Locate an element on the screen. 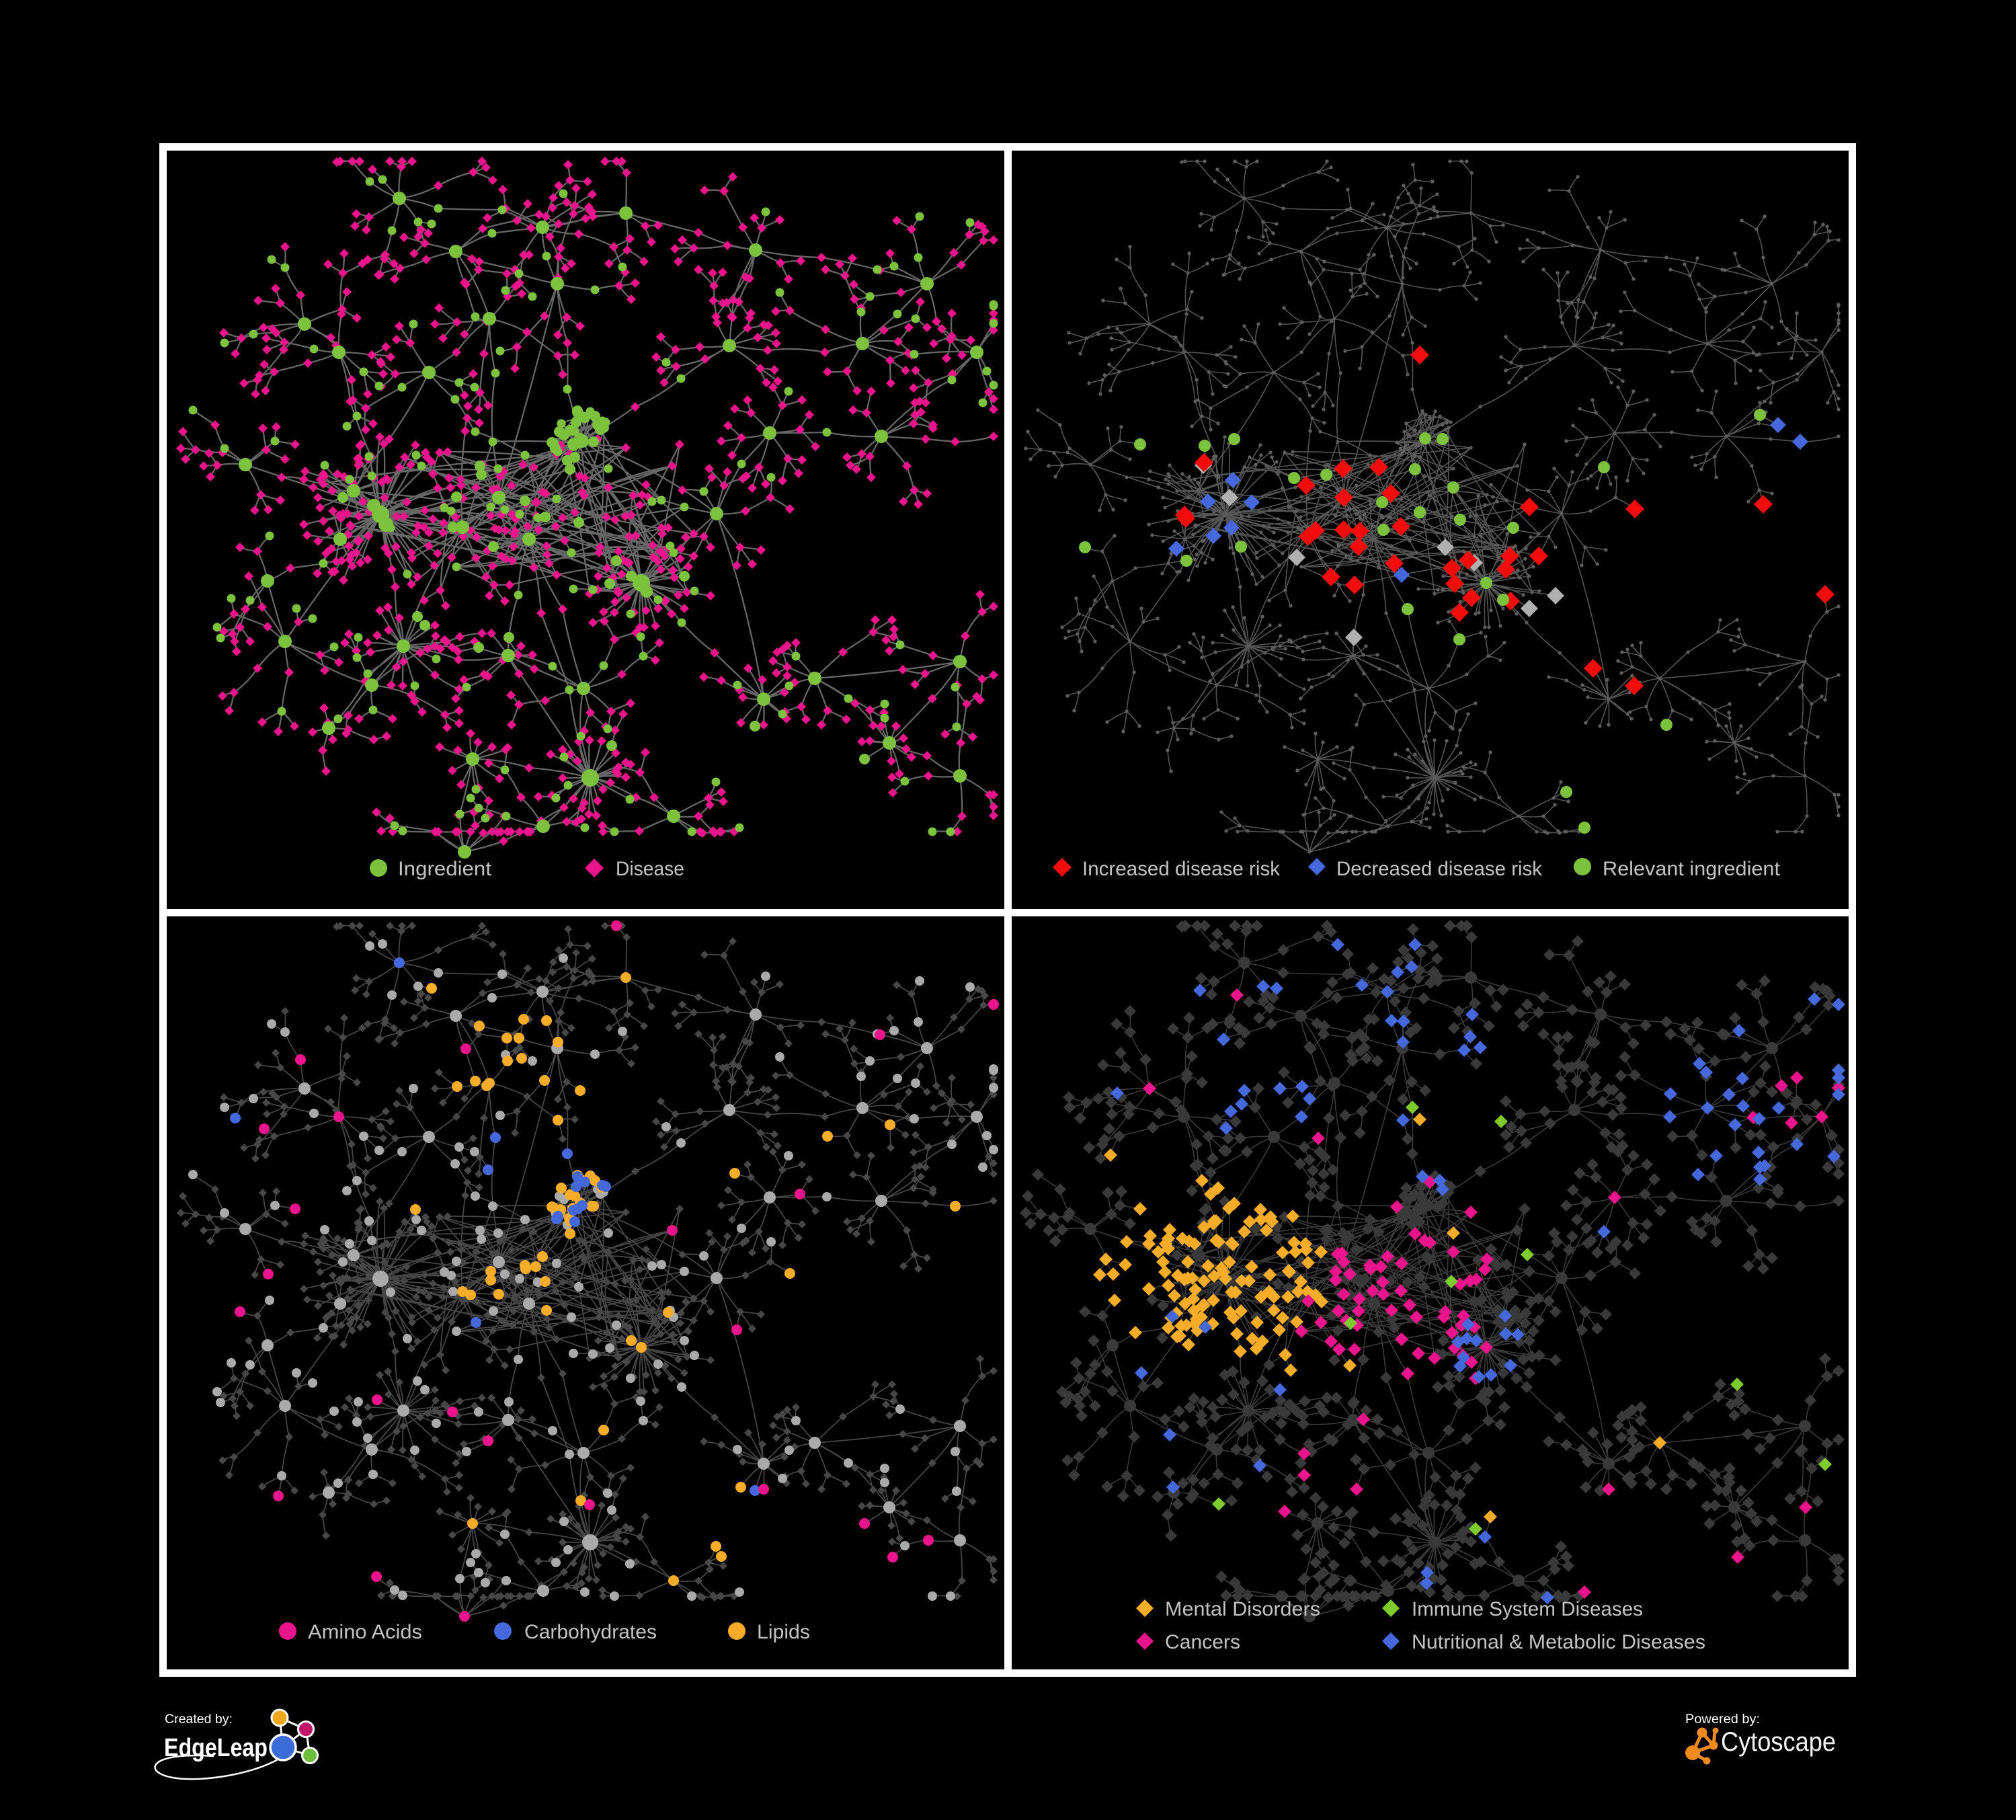 The width and height of the screenshot is (2016, 1820). svg-text: Mental Disorders is located at coordinates (1242, 1609).